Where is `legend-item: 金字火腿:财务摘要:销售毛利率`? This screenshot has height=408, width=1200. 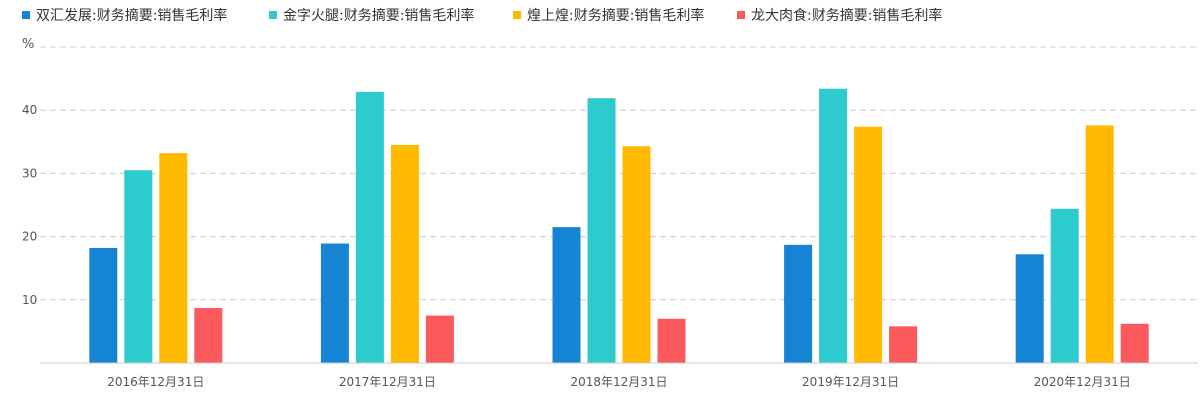 legend-item: 金字火腿:财务摘要:销售毛利率 is located at coordinates (371, 15).